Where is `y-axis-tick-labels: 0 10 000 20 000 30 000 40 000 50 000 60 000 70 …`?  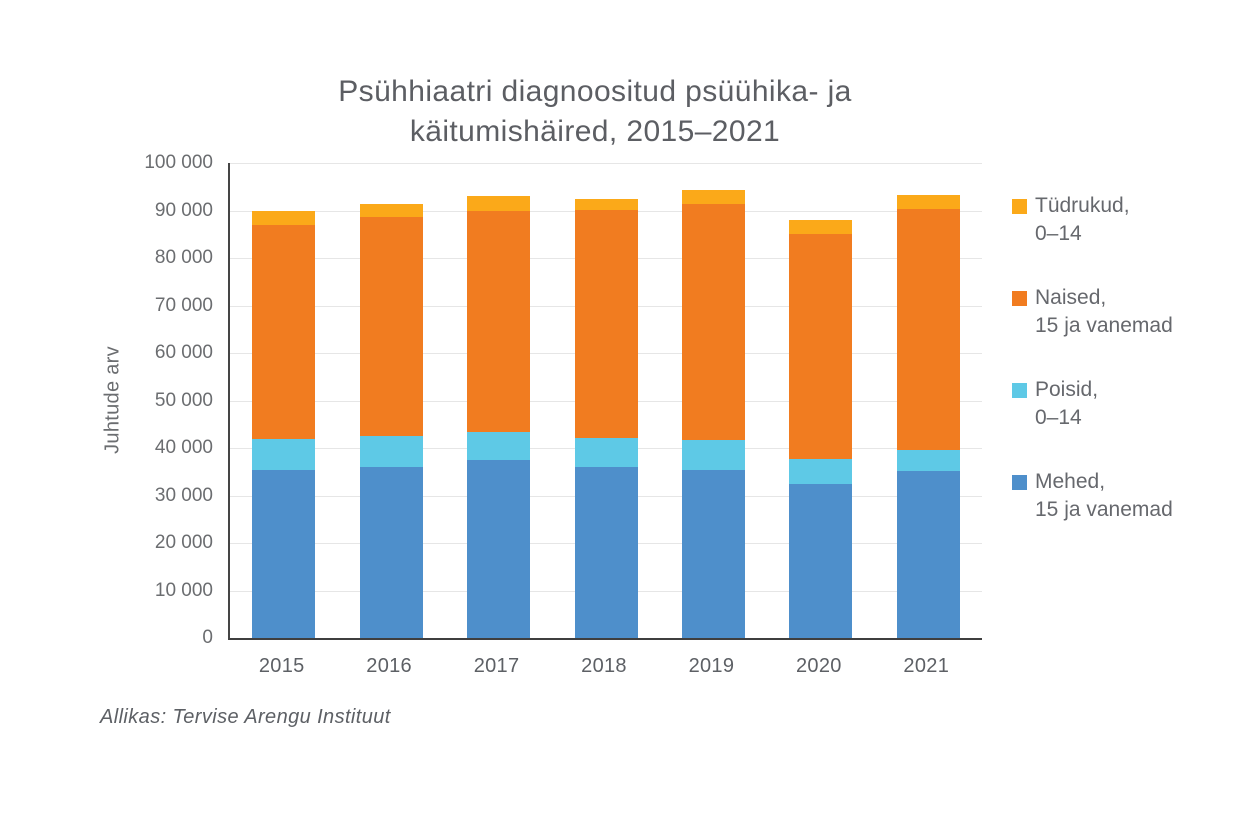
y-axis-tick-labels: 0 10 000 20 000 30 000 40 000 50 000 60 000 70 … is located at coordinates (156, 400).